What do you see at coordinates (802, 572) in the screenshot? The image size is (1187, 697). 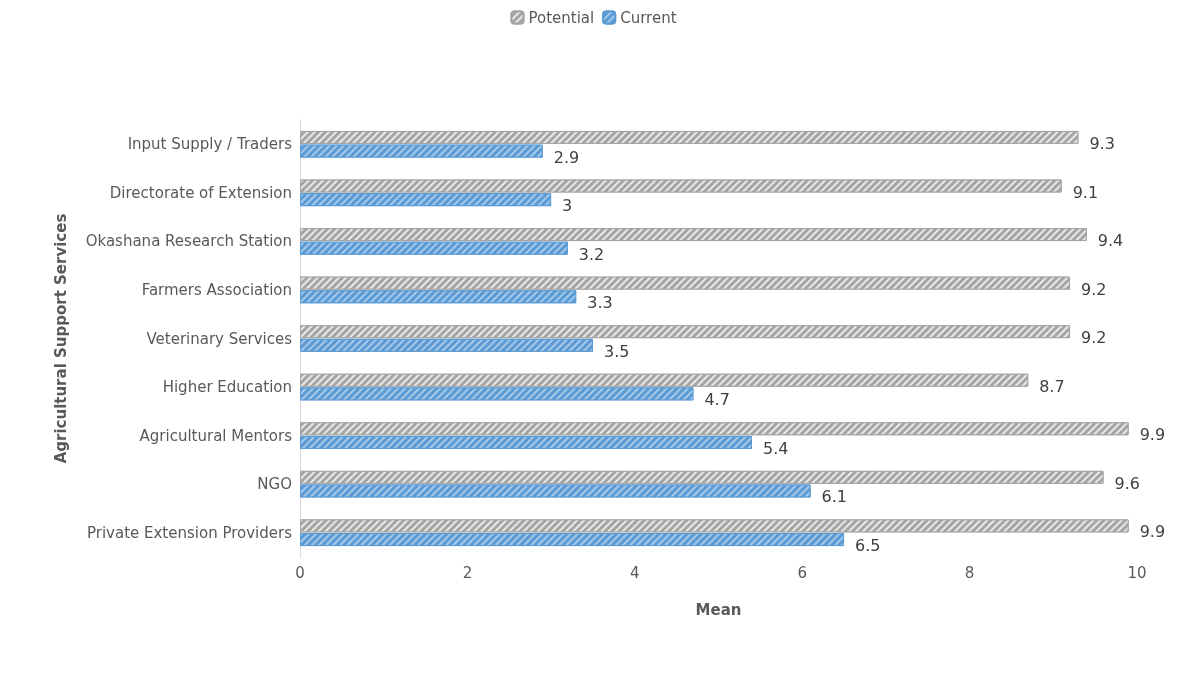 I see `x-tick-label: 6` at bounding box center [802, 572].